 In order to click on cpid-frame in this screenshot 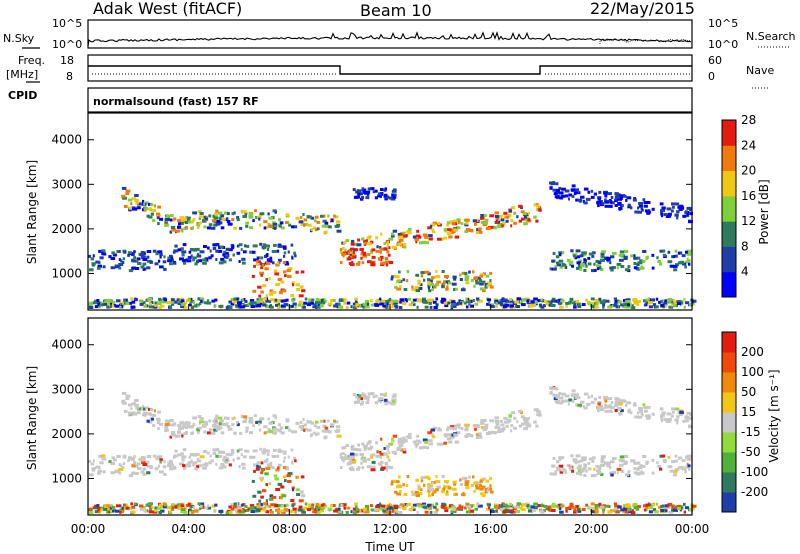, I will do `click(390, 100)`.